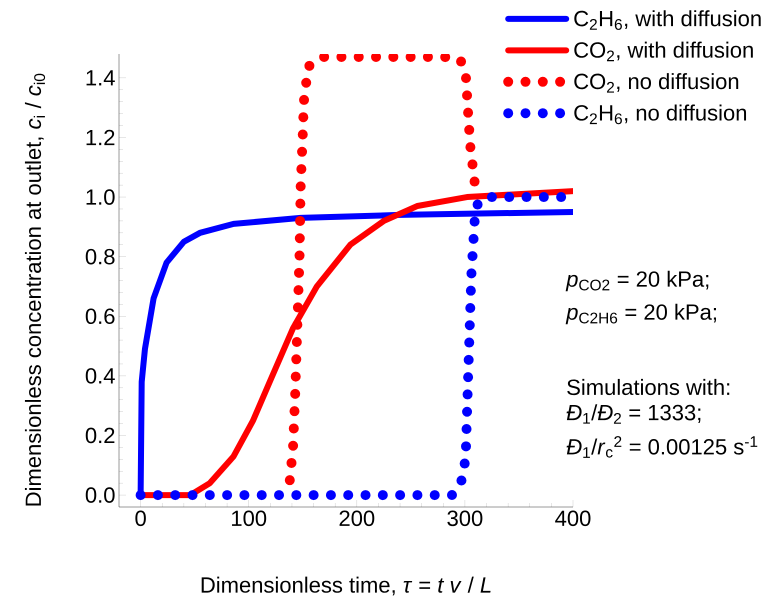 This screenshot has height=598, width=783. What do you see at coordinates (641, 314) in the screenshot?
I see `annotation: p$_{C2H6}$ = 20 kPa;` at bounding box center [641, 314].